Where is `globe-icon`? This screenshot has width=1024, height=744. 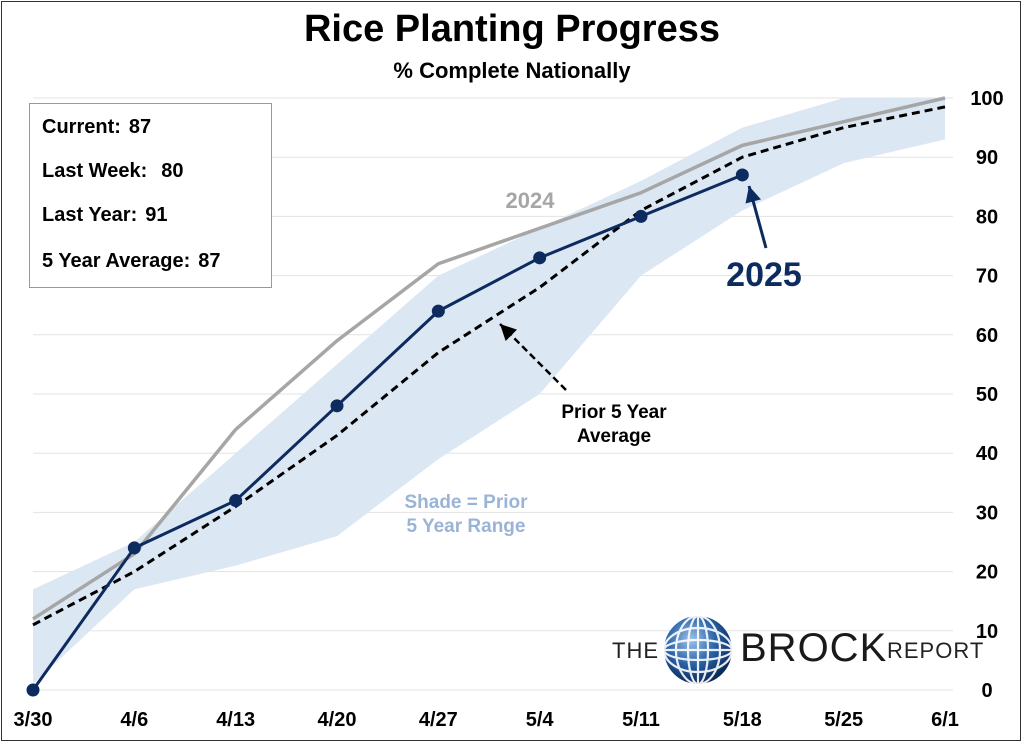 globe-icon is located at coordinates (698, 650).